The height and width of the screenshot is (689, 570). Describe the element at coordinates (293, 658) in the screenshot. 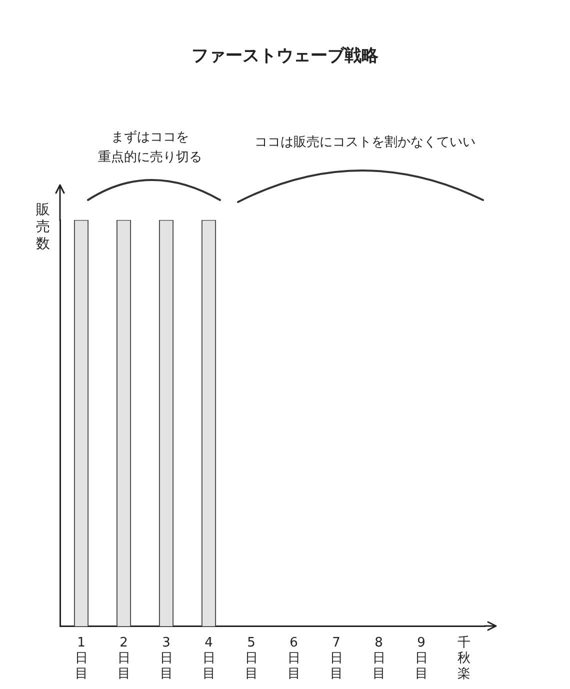

I see `x-tick-label: 6日目` at that location.